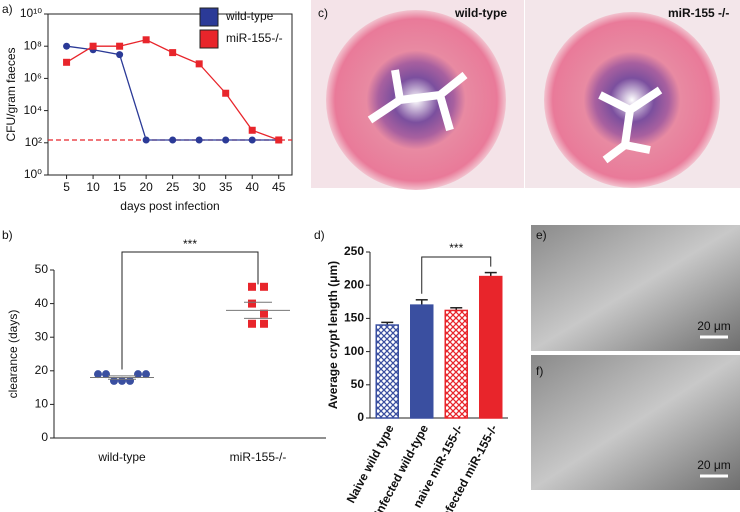  What do you see at coordinates (42, 404) in the screenshot?
I see `y-tick-label: 10` at bounding box center [42, 404].